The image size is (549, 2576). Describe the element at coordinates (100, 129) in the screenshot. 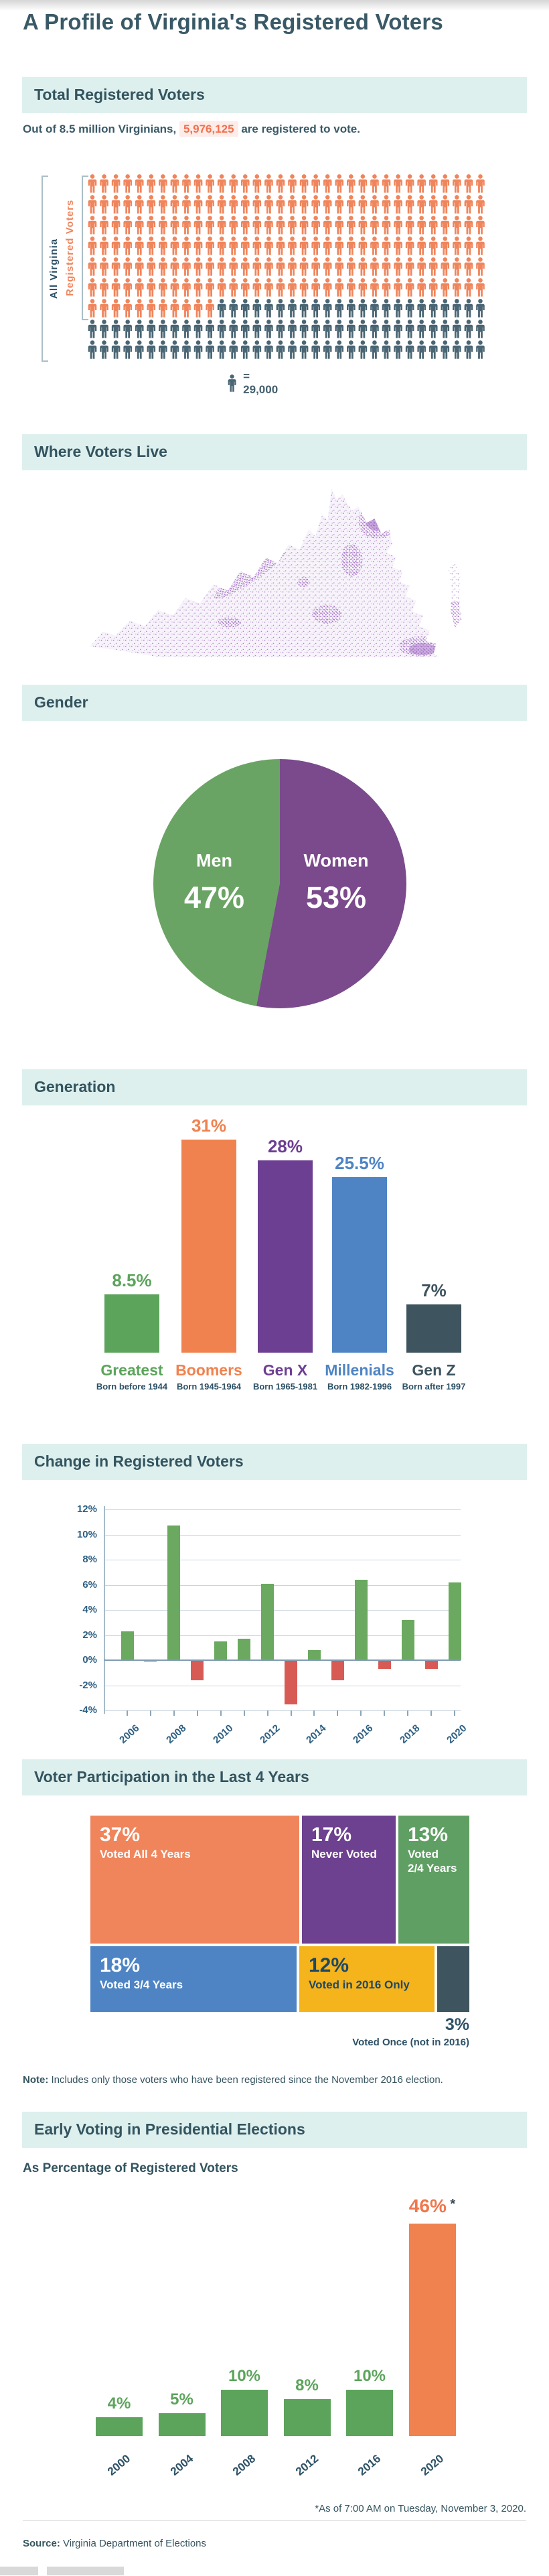

I see `intro-prefix: Out of 8.5 million Virginians,` at that location.